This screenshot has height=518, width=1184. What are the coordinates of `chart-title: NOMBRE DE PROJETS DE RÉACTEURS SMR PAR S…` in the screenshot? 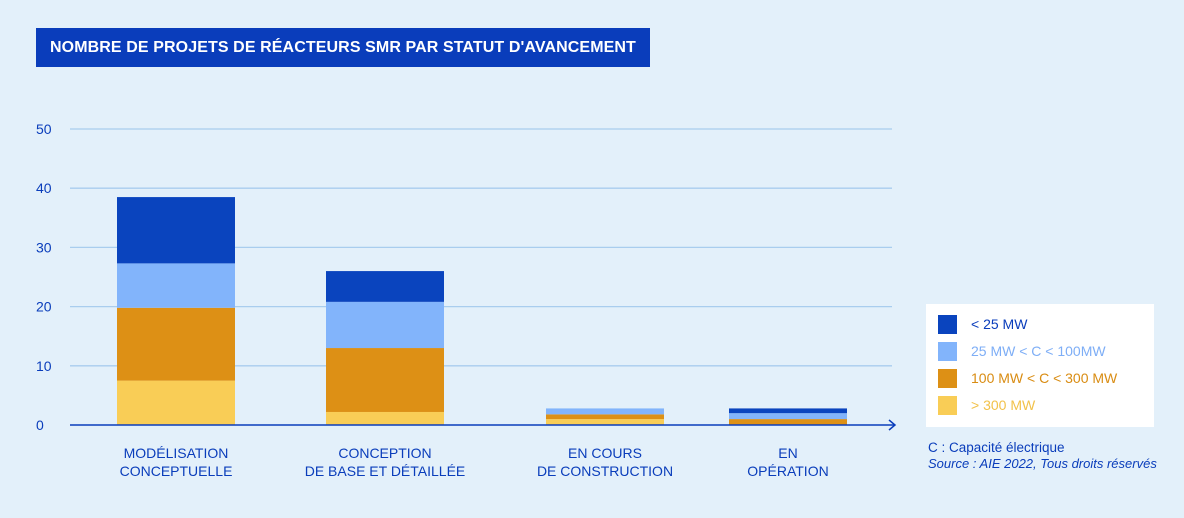 It's located at (343, 47).